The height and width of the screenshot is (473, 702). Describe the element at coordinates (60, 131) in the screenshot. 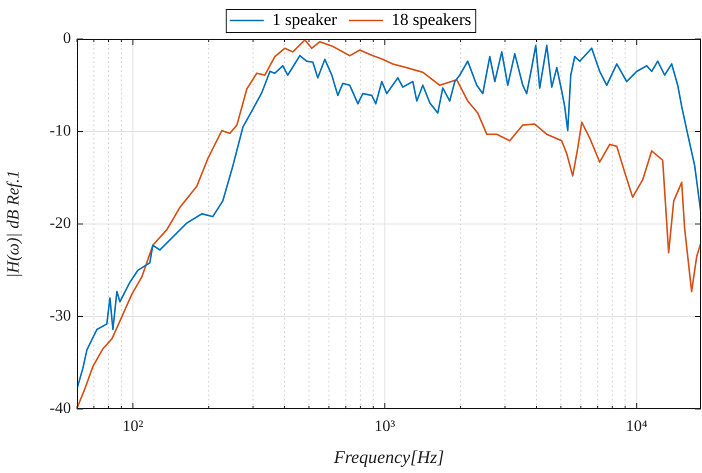

I see `y-tick-label: -10` at that location.